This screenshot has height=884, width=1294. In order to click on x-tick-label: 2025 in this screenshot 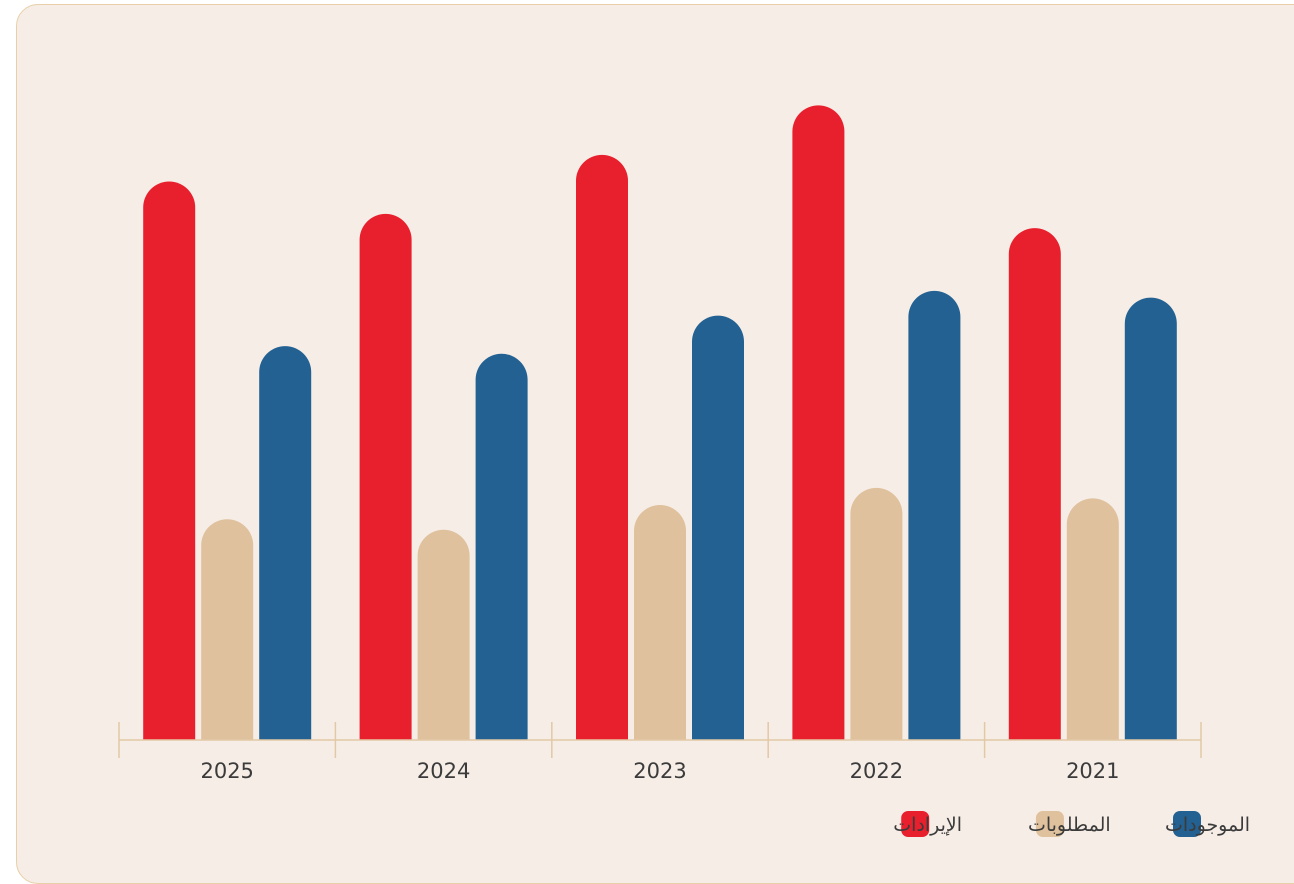, I will do `click(226, 771)`.